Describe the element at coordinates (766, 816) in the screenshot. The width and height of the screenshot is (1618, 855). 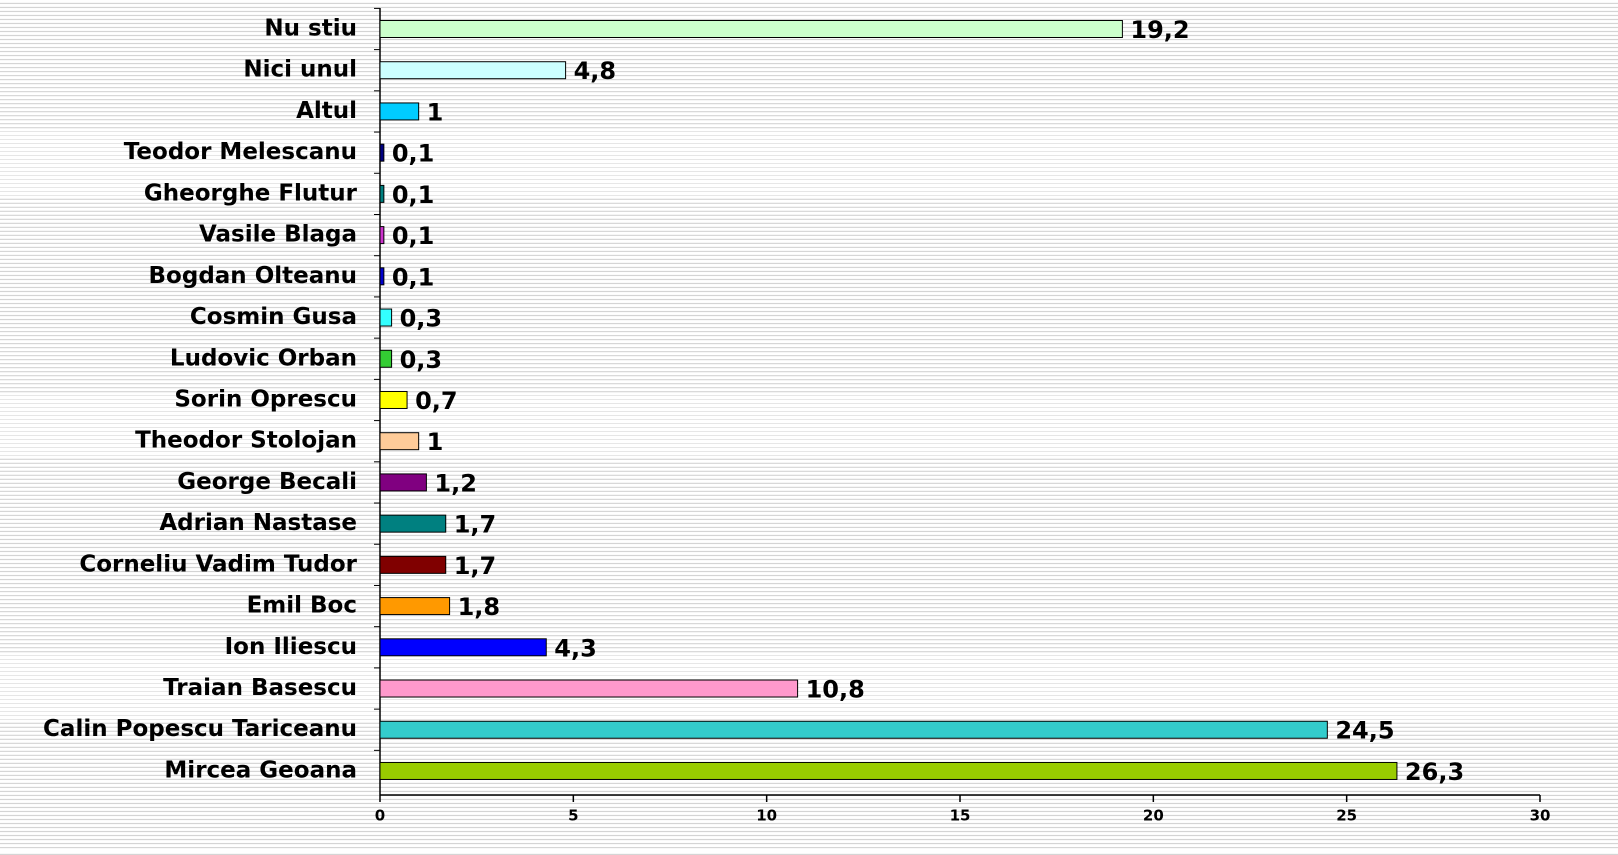
I see `x-tick-label: 10` at that location.